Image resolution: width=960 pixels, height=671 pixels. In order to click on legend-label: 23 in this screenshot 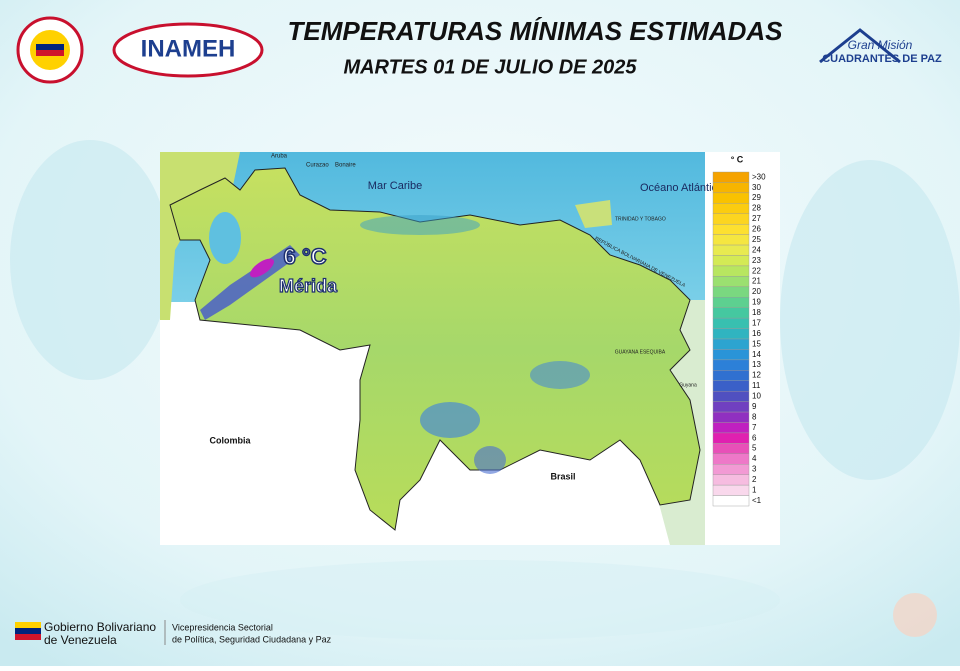, I will do `click(756, 260)`.